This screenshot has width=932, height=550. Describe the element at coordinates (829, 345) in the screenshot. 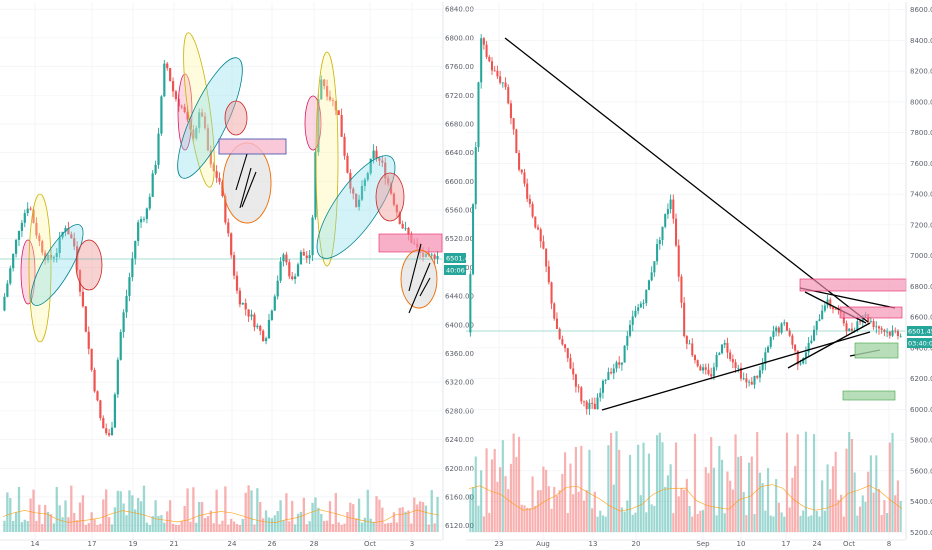

I see `trendline-wedge-low` at that location.